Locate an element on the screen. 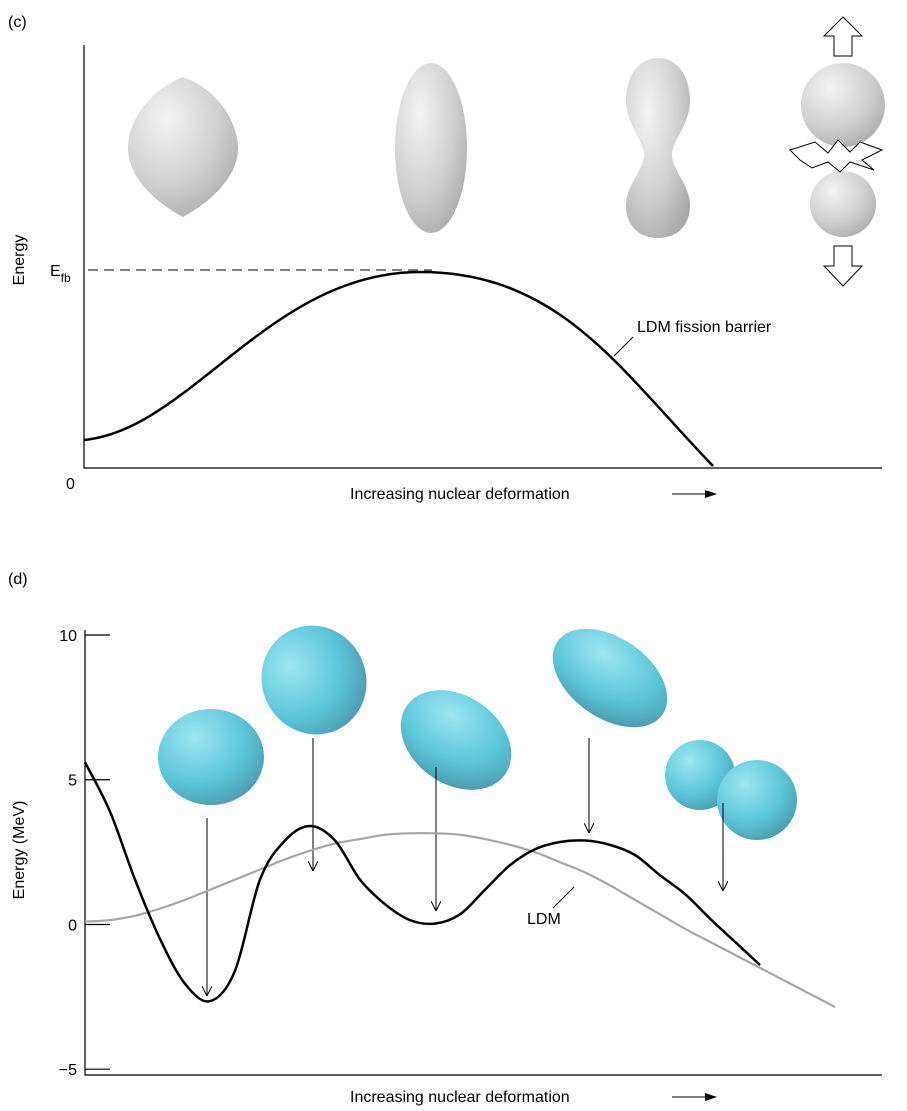 The image size is (907, 1111). y-tick-label: −5 is located at coordinates (68, 1070).